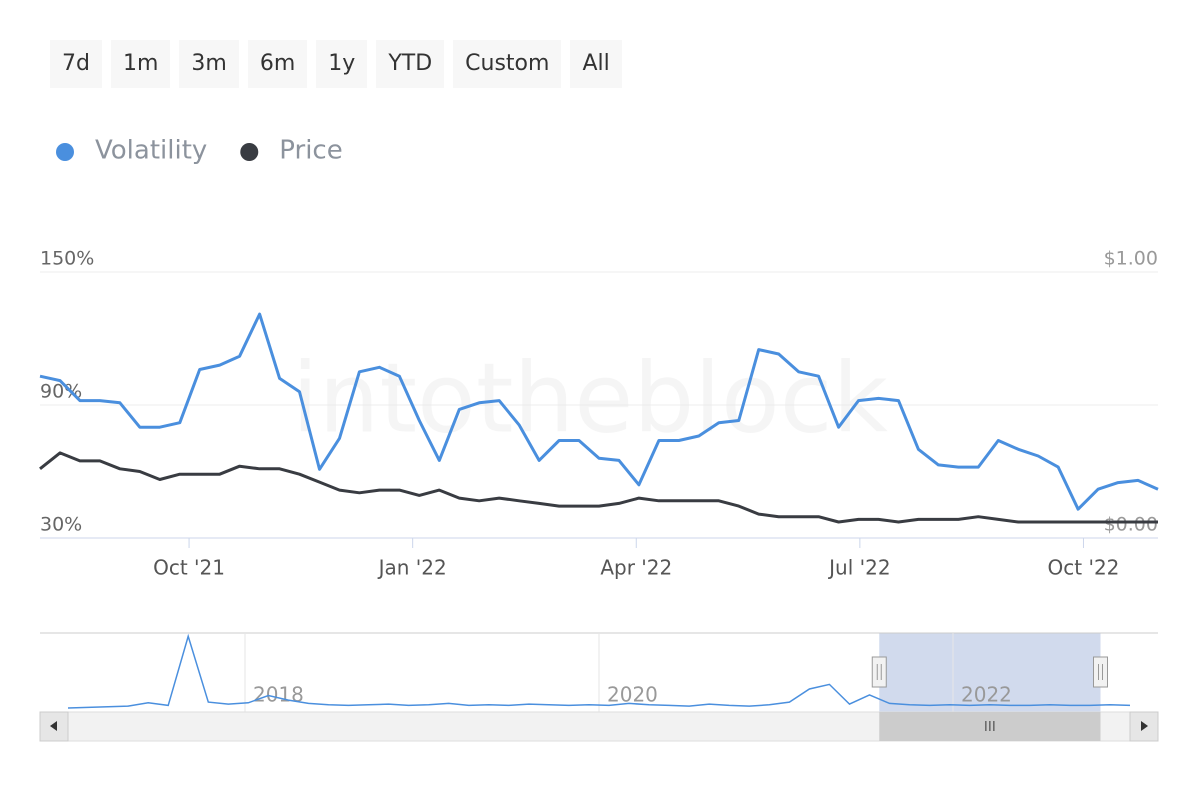 Image resolution: width=1200 pixels, height=800 pixels. Describe the element at coordinates (61, 525) in the screenshot. I see `y-tick-label: 30%` at that location.